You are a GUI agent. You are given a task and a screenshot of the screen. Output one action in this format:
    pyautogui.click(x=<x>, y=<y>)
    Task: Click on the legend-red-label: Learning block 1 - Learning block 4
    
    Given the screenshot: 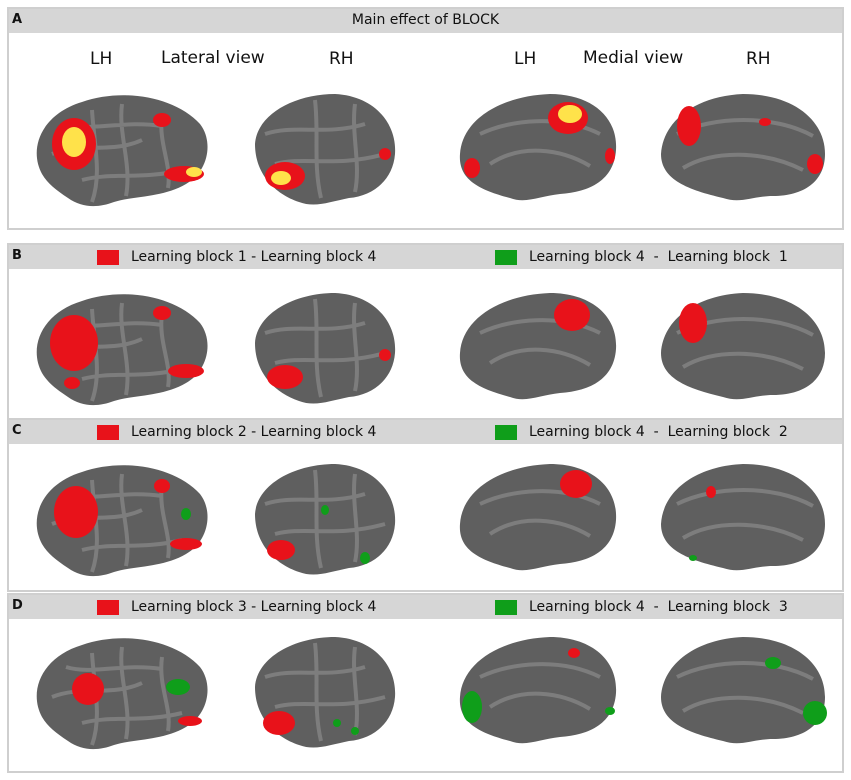 What is the action you would take?
    pyautogui.click(x=254, y=257)
    